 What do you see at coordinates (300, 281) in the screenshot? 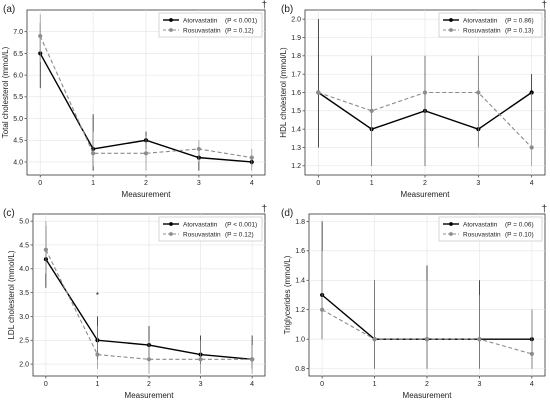
I see `y-tick-label: 1.4` at bounding box center [300, 281].